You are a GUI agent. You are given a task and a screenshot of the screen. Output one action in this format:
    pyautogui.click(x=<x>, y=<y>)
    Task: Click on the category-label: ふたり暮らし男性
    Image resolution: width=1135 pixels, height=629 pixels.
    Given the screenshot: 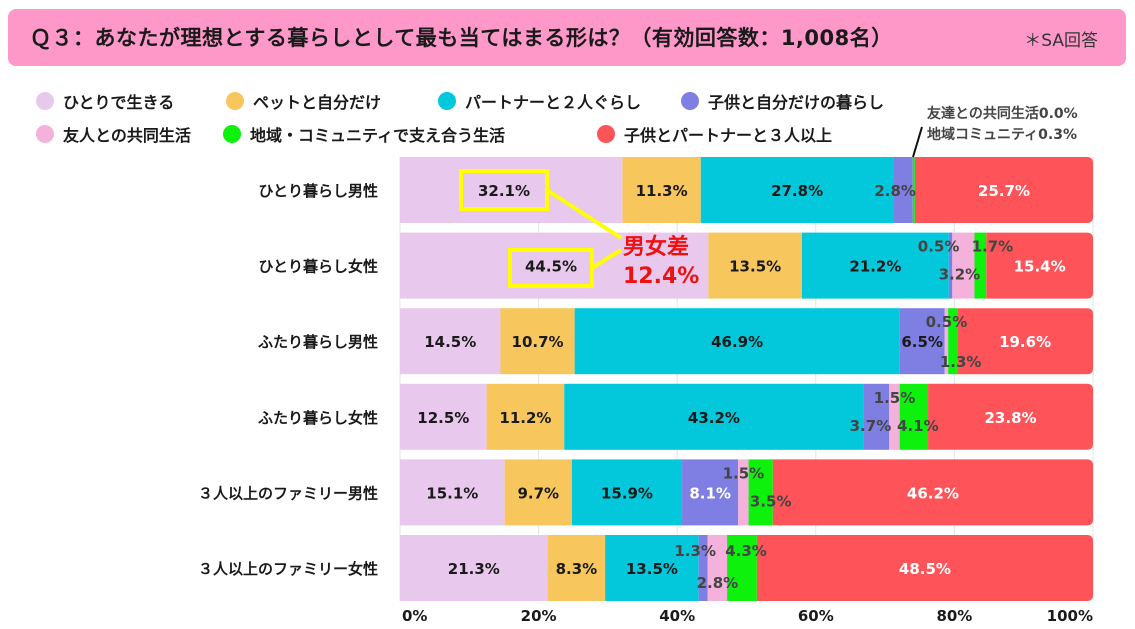 What is the action you would take?
    pyautogui.click(x=318, y=342)
    